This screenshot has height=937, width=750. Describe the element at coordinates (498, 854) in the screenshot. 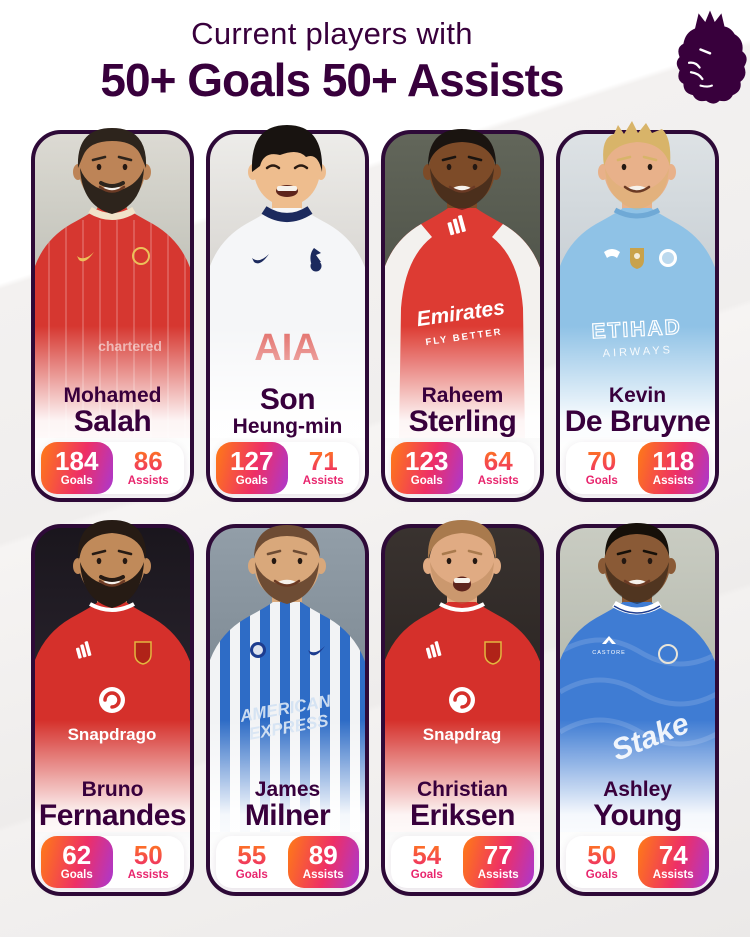

I see `stat-value: 77` at that location.